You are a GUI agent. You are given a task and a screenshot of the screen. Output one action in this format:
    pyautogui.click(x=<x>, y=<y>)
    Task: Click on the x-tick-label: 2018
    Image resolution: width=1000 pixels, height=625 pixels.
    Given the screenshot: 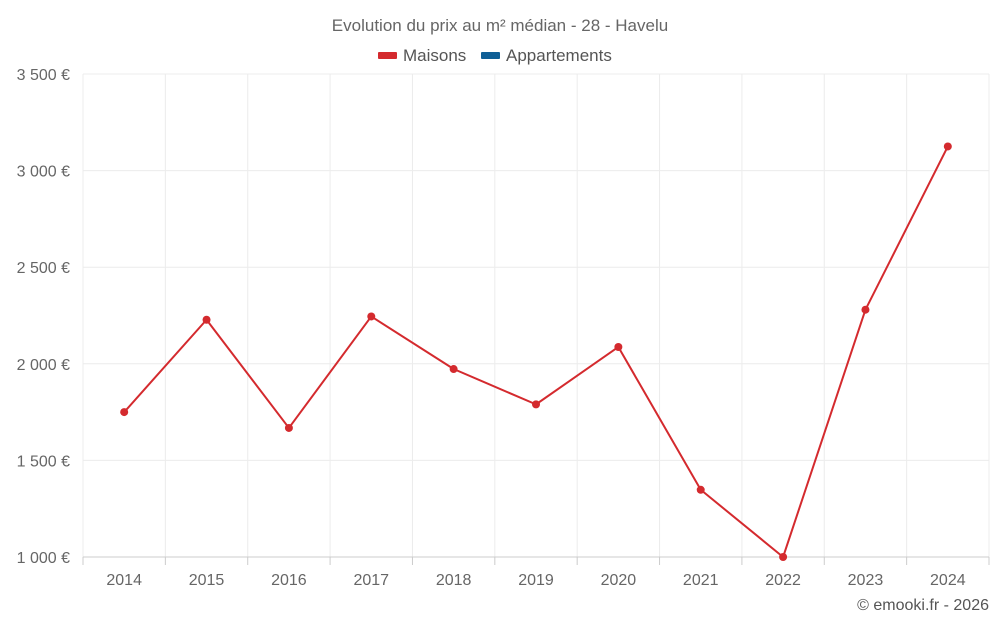 What is the action you would take?
    pyautogui.click(x=454, y=580)
    